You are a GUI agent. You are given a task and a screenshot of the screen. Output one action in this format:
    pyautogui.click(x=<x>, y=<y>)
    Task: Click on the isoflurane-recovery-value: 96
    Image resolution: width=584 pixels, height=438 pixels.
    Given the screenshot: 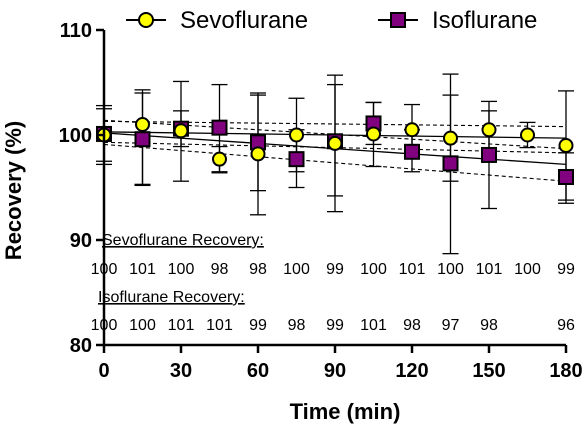 What is the action you would take?
    pyautogui.click(x=566, y=325)
    